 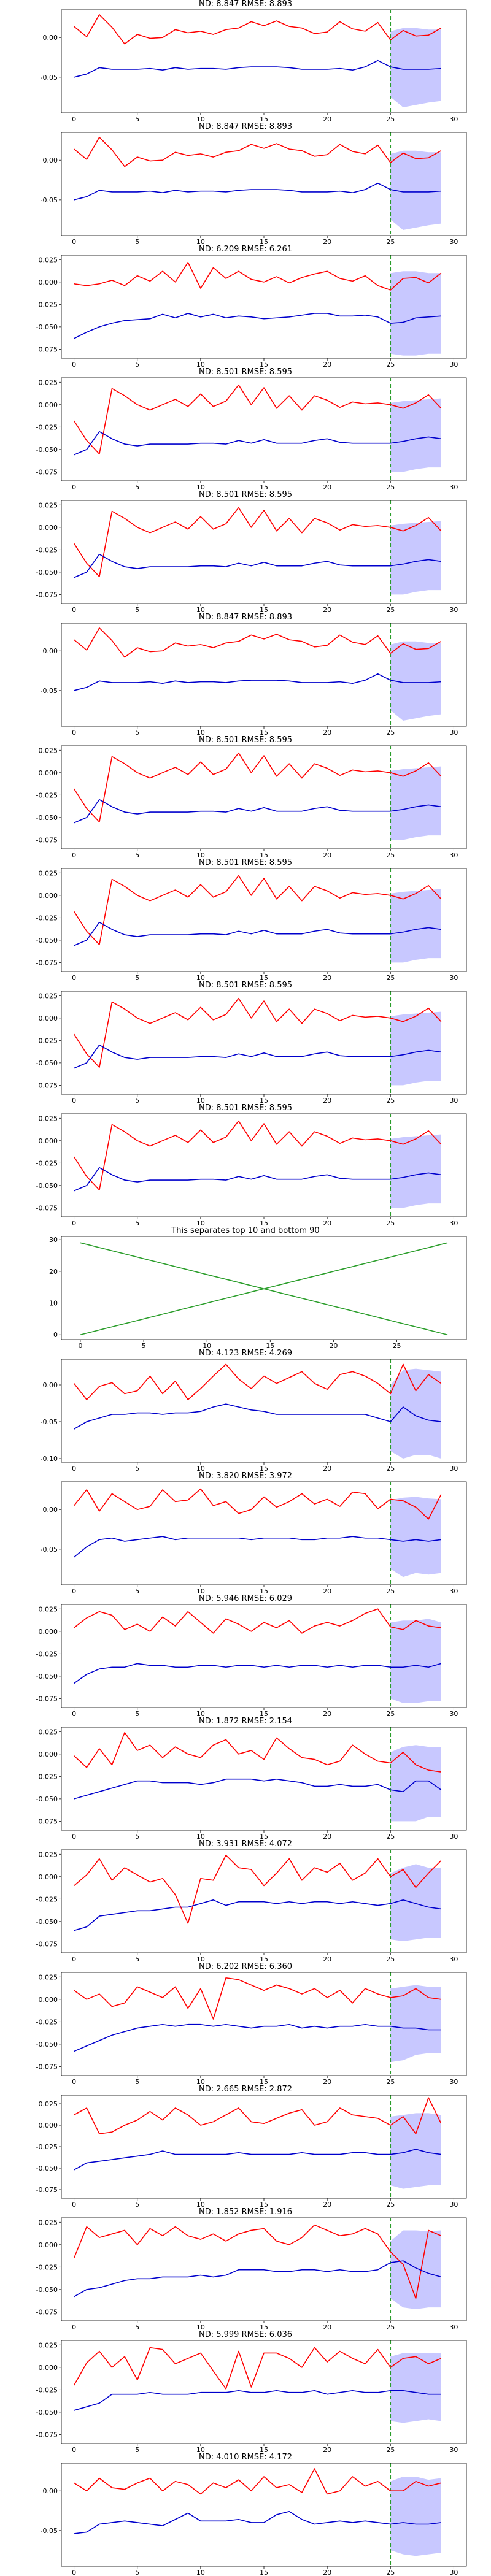 I want to click on subplot-title: ND: 8.501 RMSE: 8.595, so click(x=245, y=494).